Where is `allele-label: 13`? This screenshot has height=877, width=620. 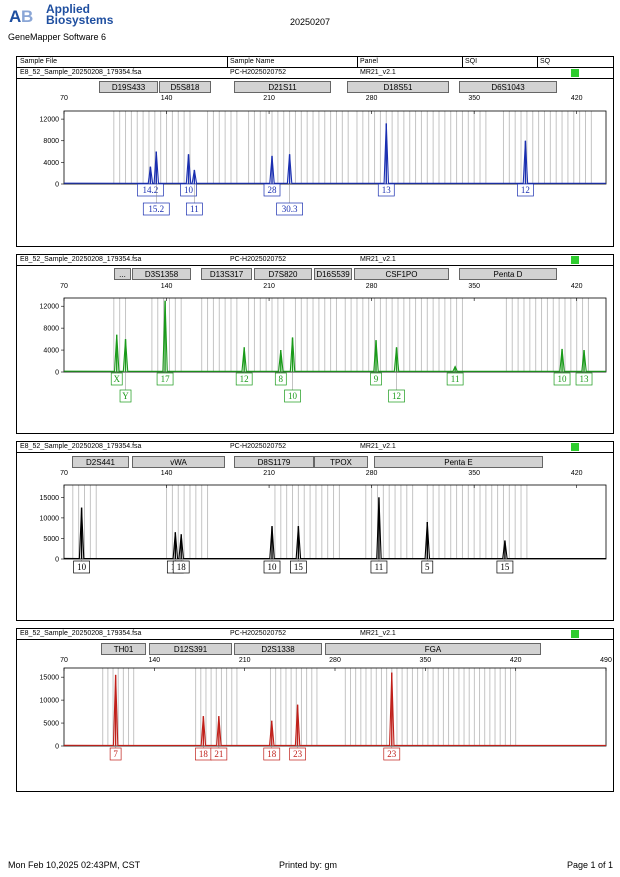 allele-label: 13 is located at coordinates (585, 379).